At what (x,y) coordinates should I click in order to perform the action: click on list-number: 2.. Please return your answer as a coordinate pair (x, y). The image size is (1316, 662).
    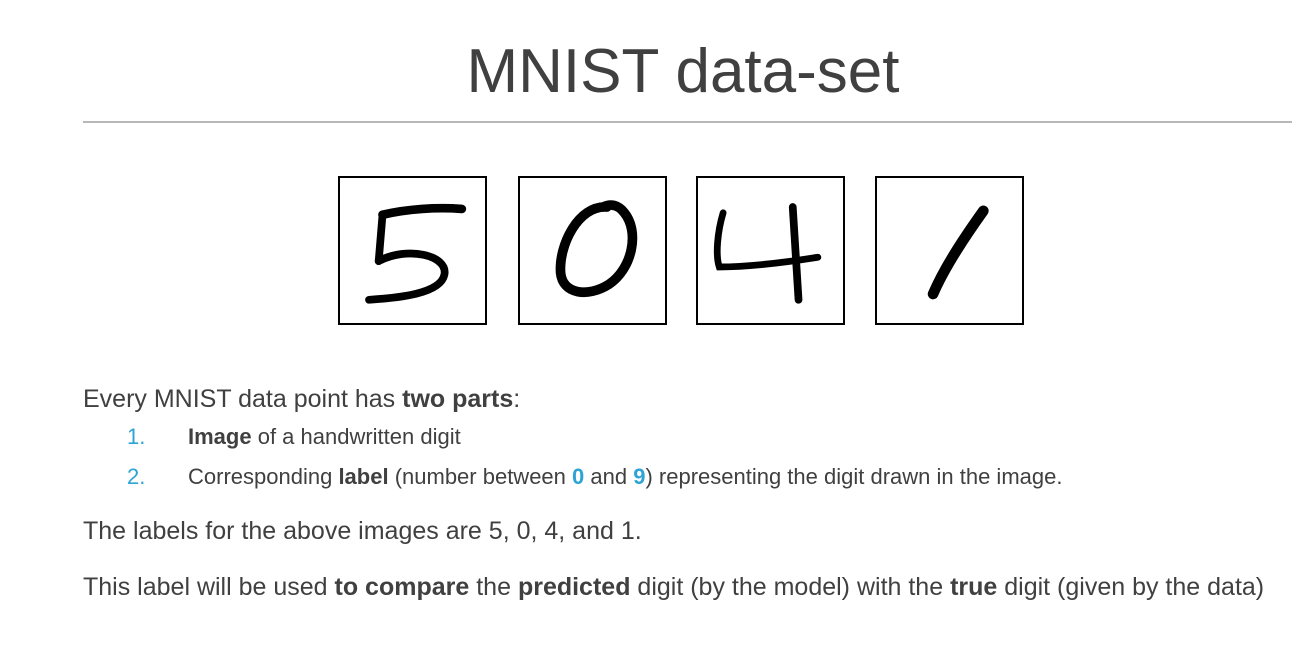
    Looking at the image, I should click on (136, 476).